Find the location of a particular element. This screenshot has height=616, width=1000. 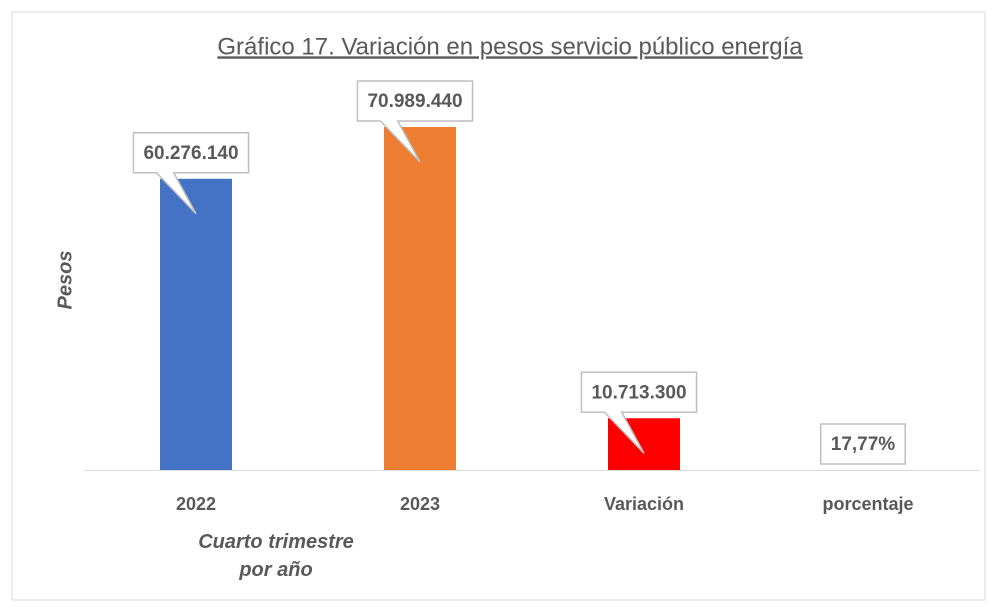

data-label: 17,77% is located at coordinates (863, 444).